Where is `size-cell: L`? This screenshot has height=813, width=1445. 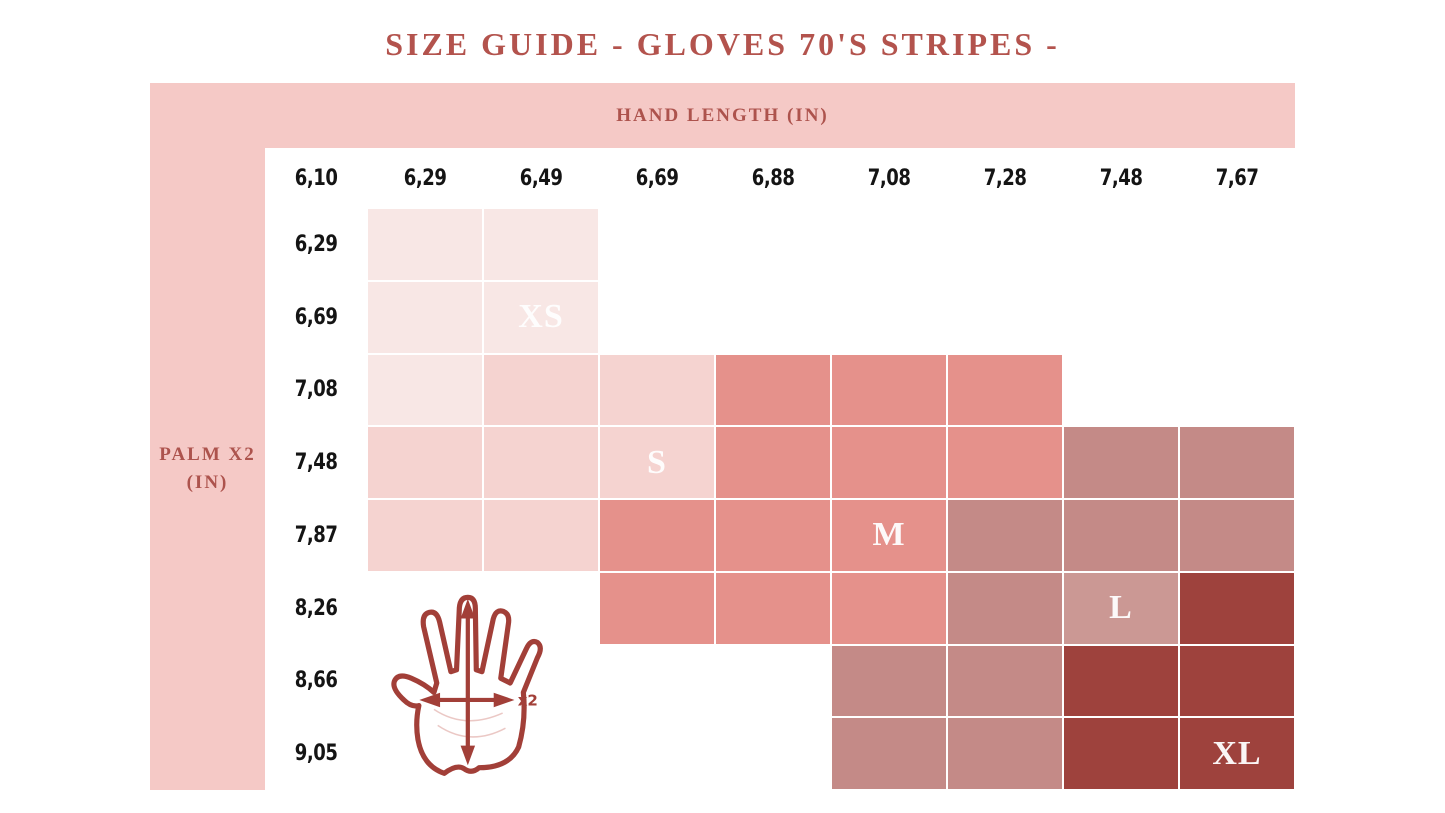
size-cell: L is located at coordinates (1121, 608).